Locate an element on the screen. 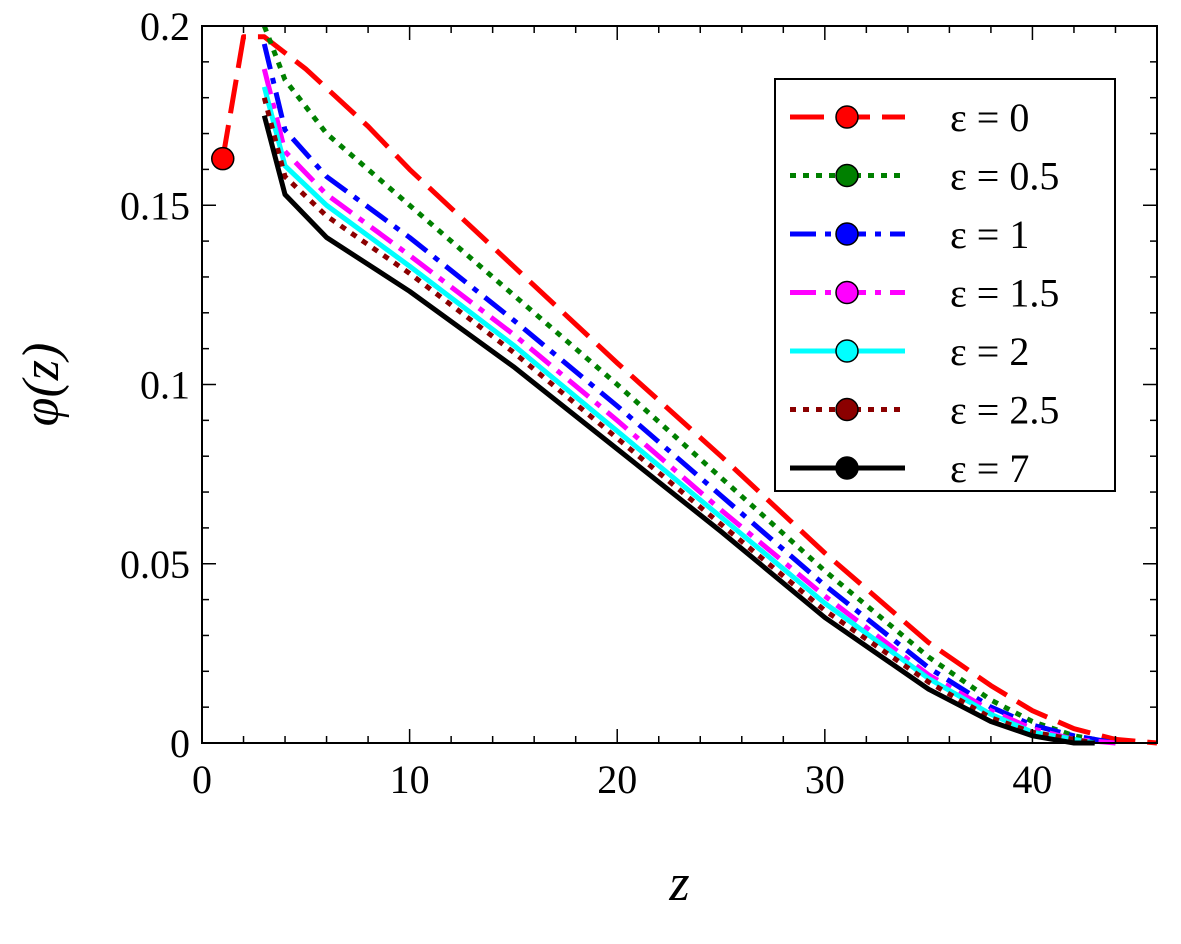 The height and width of the screenshot is (944, 1181). y-tick-label: 0.2 is located at coordinates (165, 26).